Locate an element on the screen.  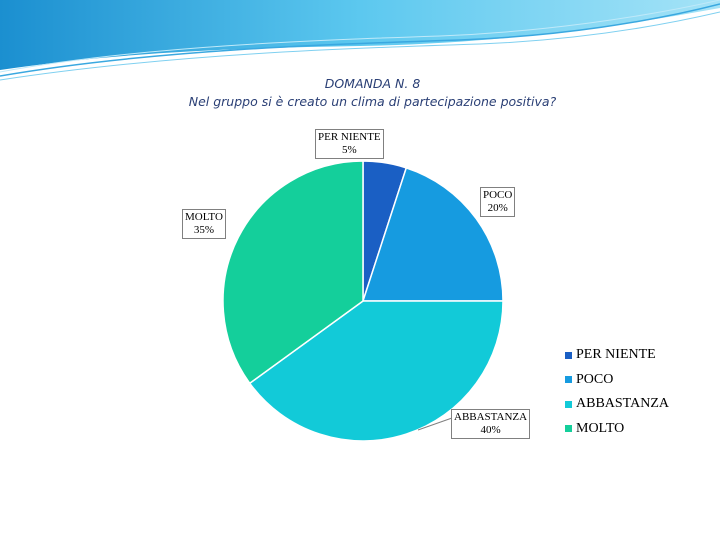
chart-title: DOMANDA N. 8 is located at coordinates (372, 83).